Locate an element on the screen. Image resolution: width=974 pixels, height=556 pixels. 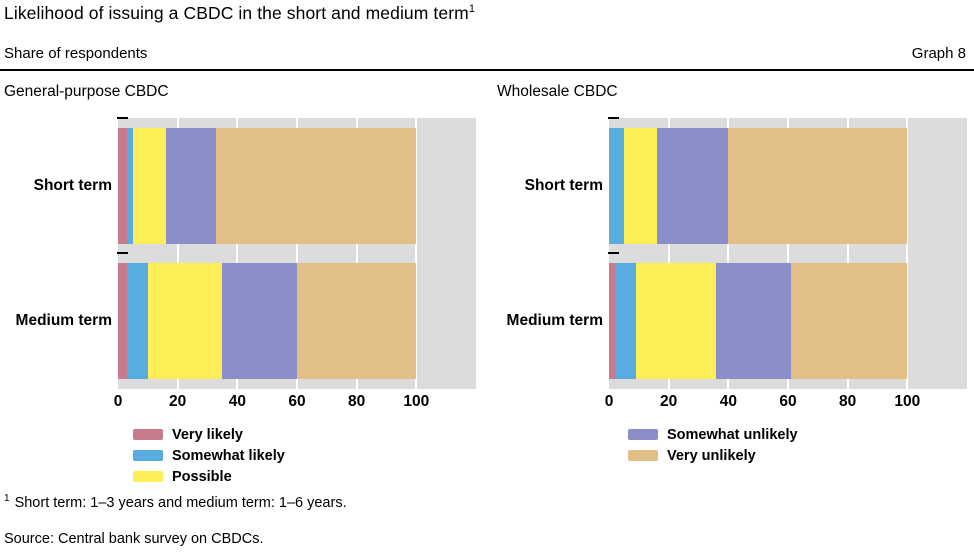
legend-label: Possible is located at coordinates (202, 476).